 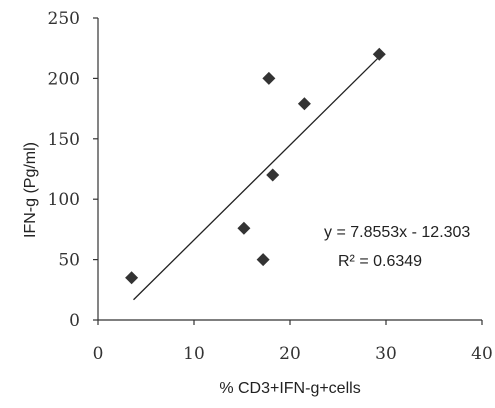 I want to click on x-axis-title: % CD3+IFN-g+cells, so click(x=289, y=388).